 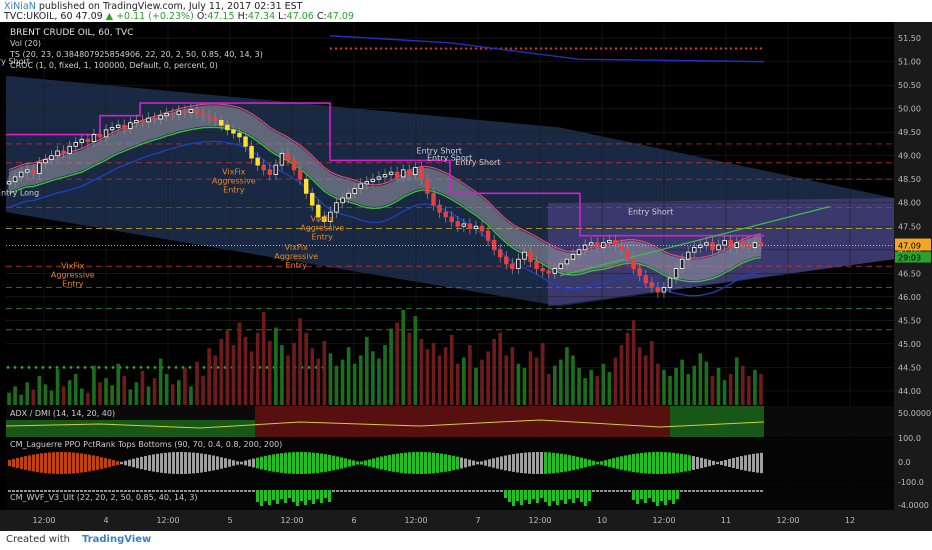 I want to click on h-value: 47.34, so click(x=261, y=16).